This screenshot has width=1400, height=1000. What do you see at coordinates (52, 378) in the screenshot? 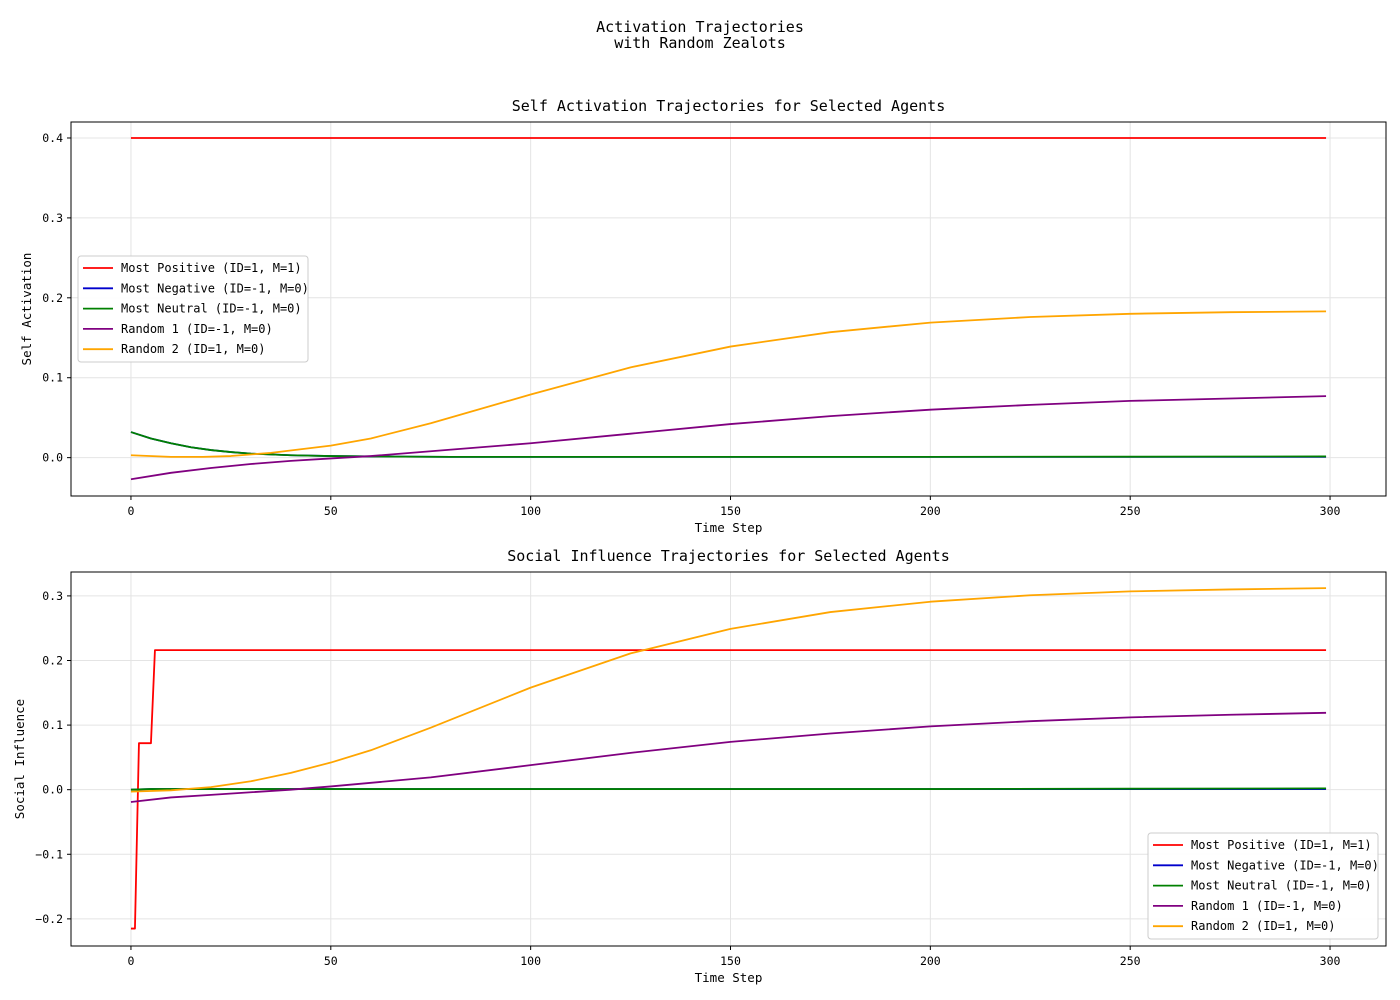
I see `p0-y-tick-label-1: 0.1` at bounding box center [52, 378].